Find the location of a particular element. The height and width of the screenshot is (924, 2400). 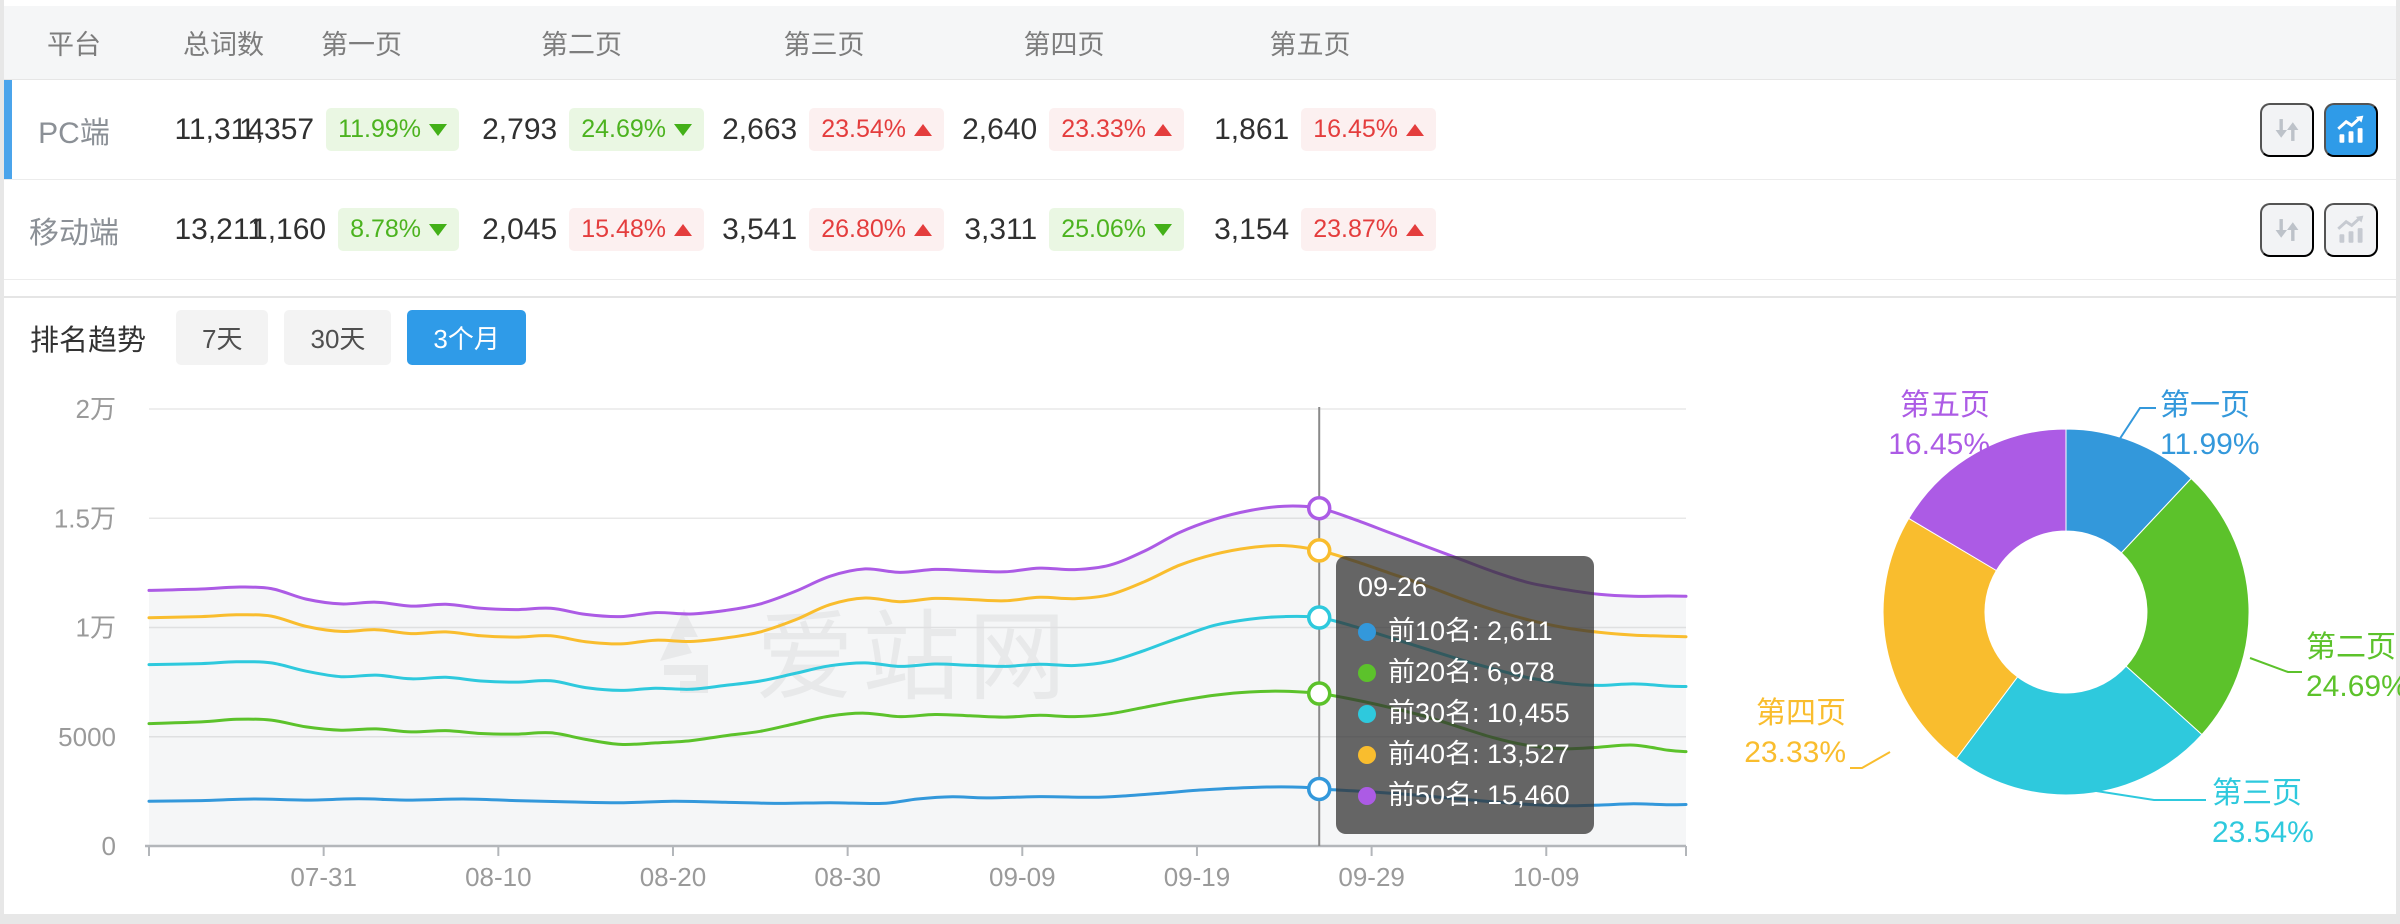

page5-percent-badge: 23.87% is located at coordinates (1368, 229).